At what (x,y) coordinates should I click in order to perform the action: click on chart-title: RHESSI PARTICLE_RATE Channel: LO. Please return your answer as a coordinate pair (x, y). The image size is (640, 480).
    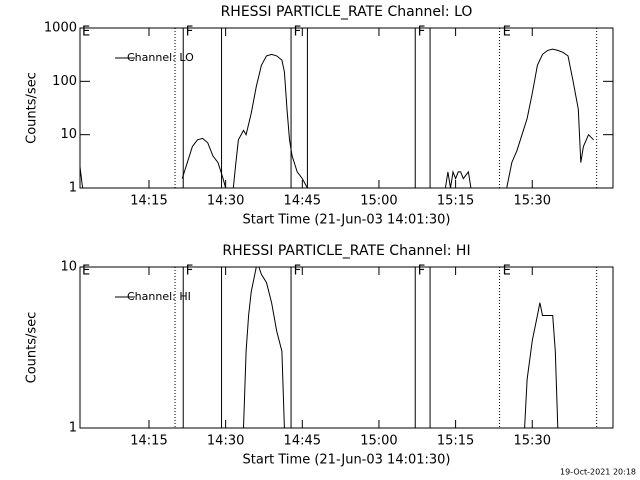
    Looking at the image, I should click on (347, 12).